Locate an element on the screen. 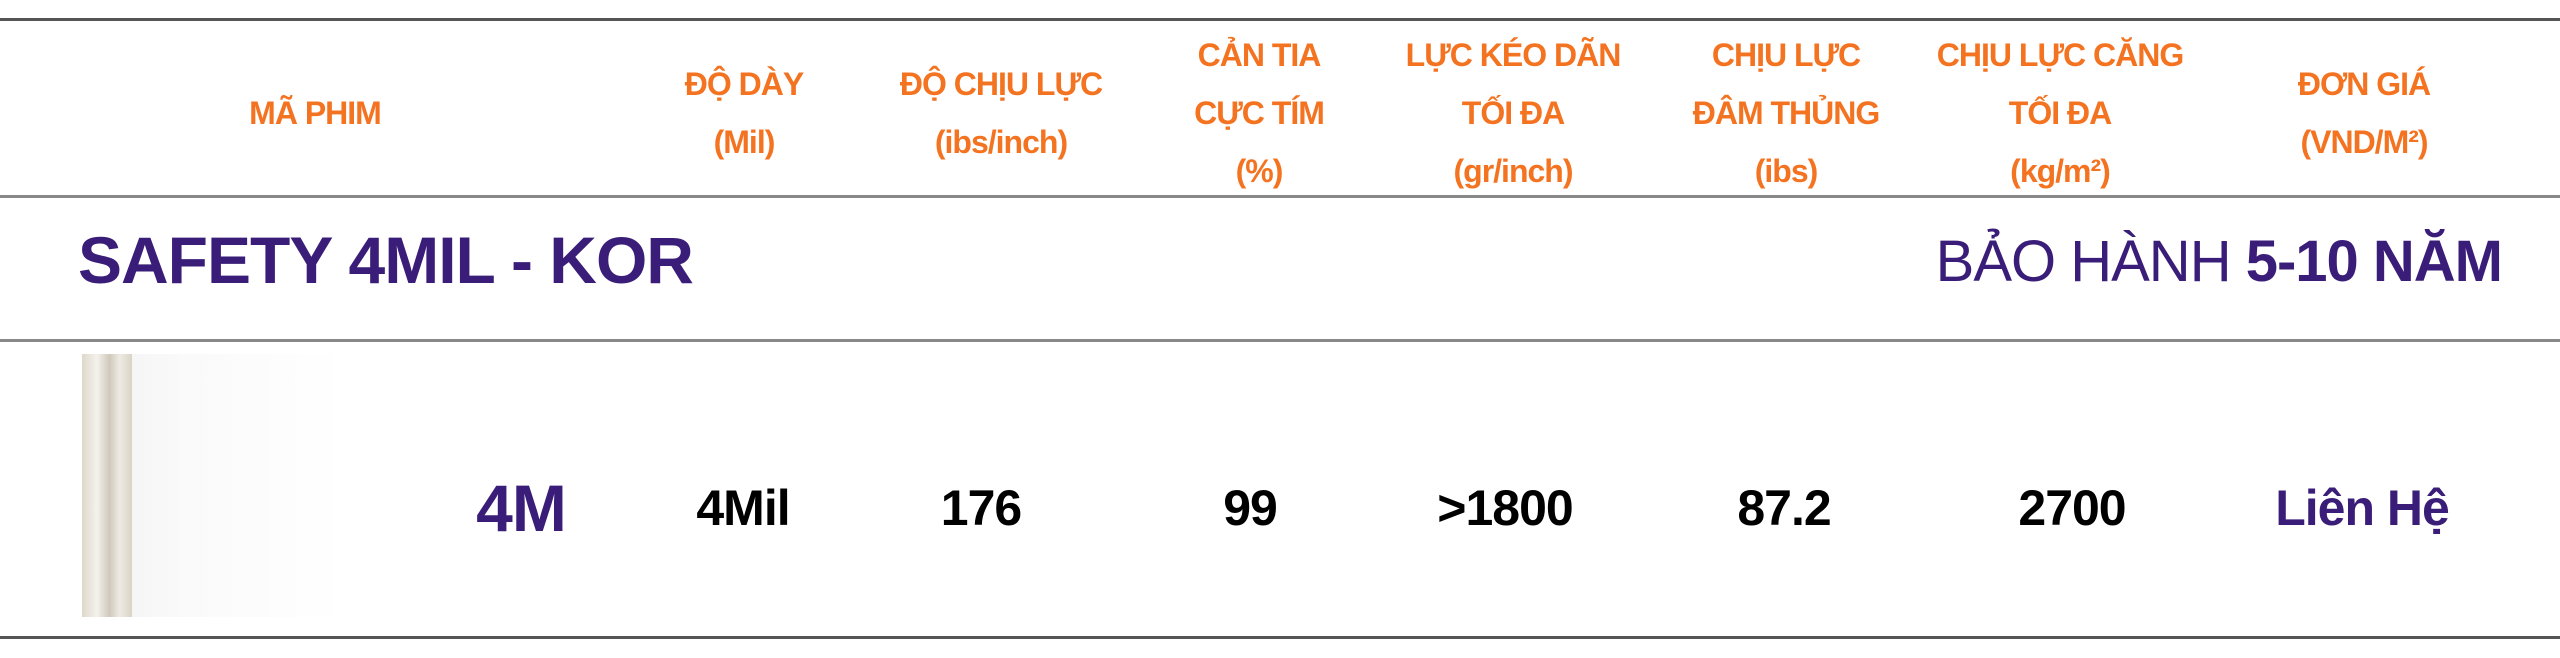  uv-value: 99 is located at coordinates (1250, 508).